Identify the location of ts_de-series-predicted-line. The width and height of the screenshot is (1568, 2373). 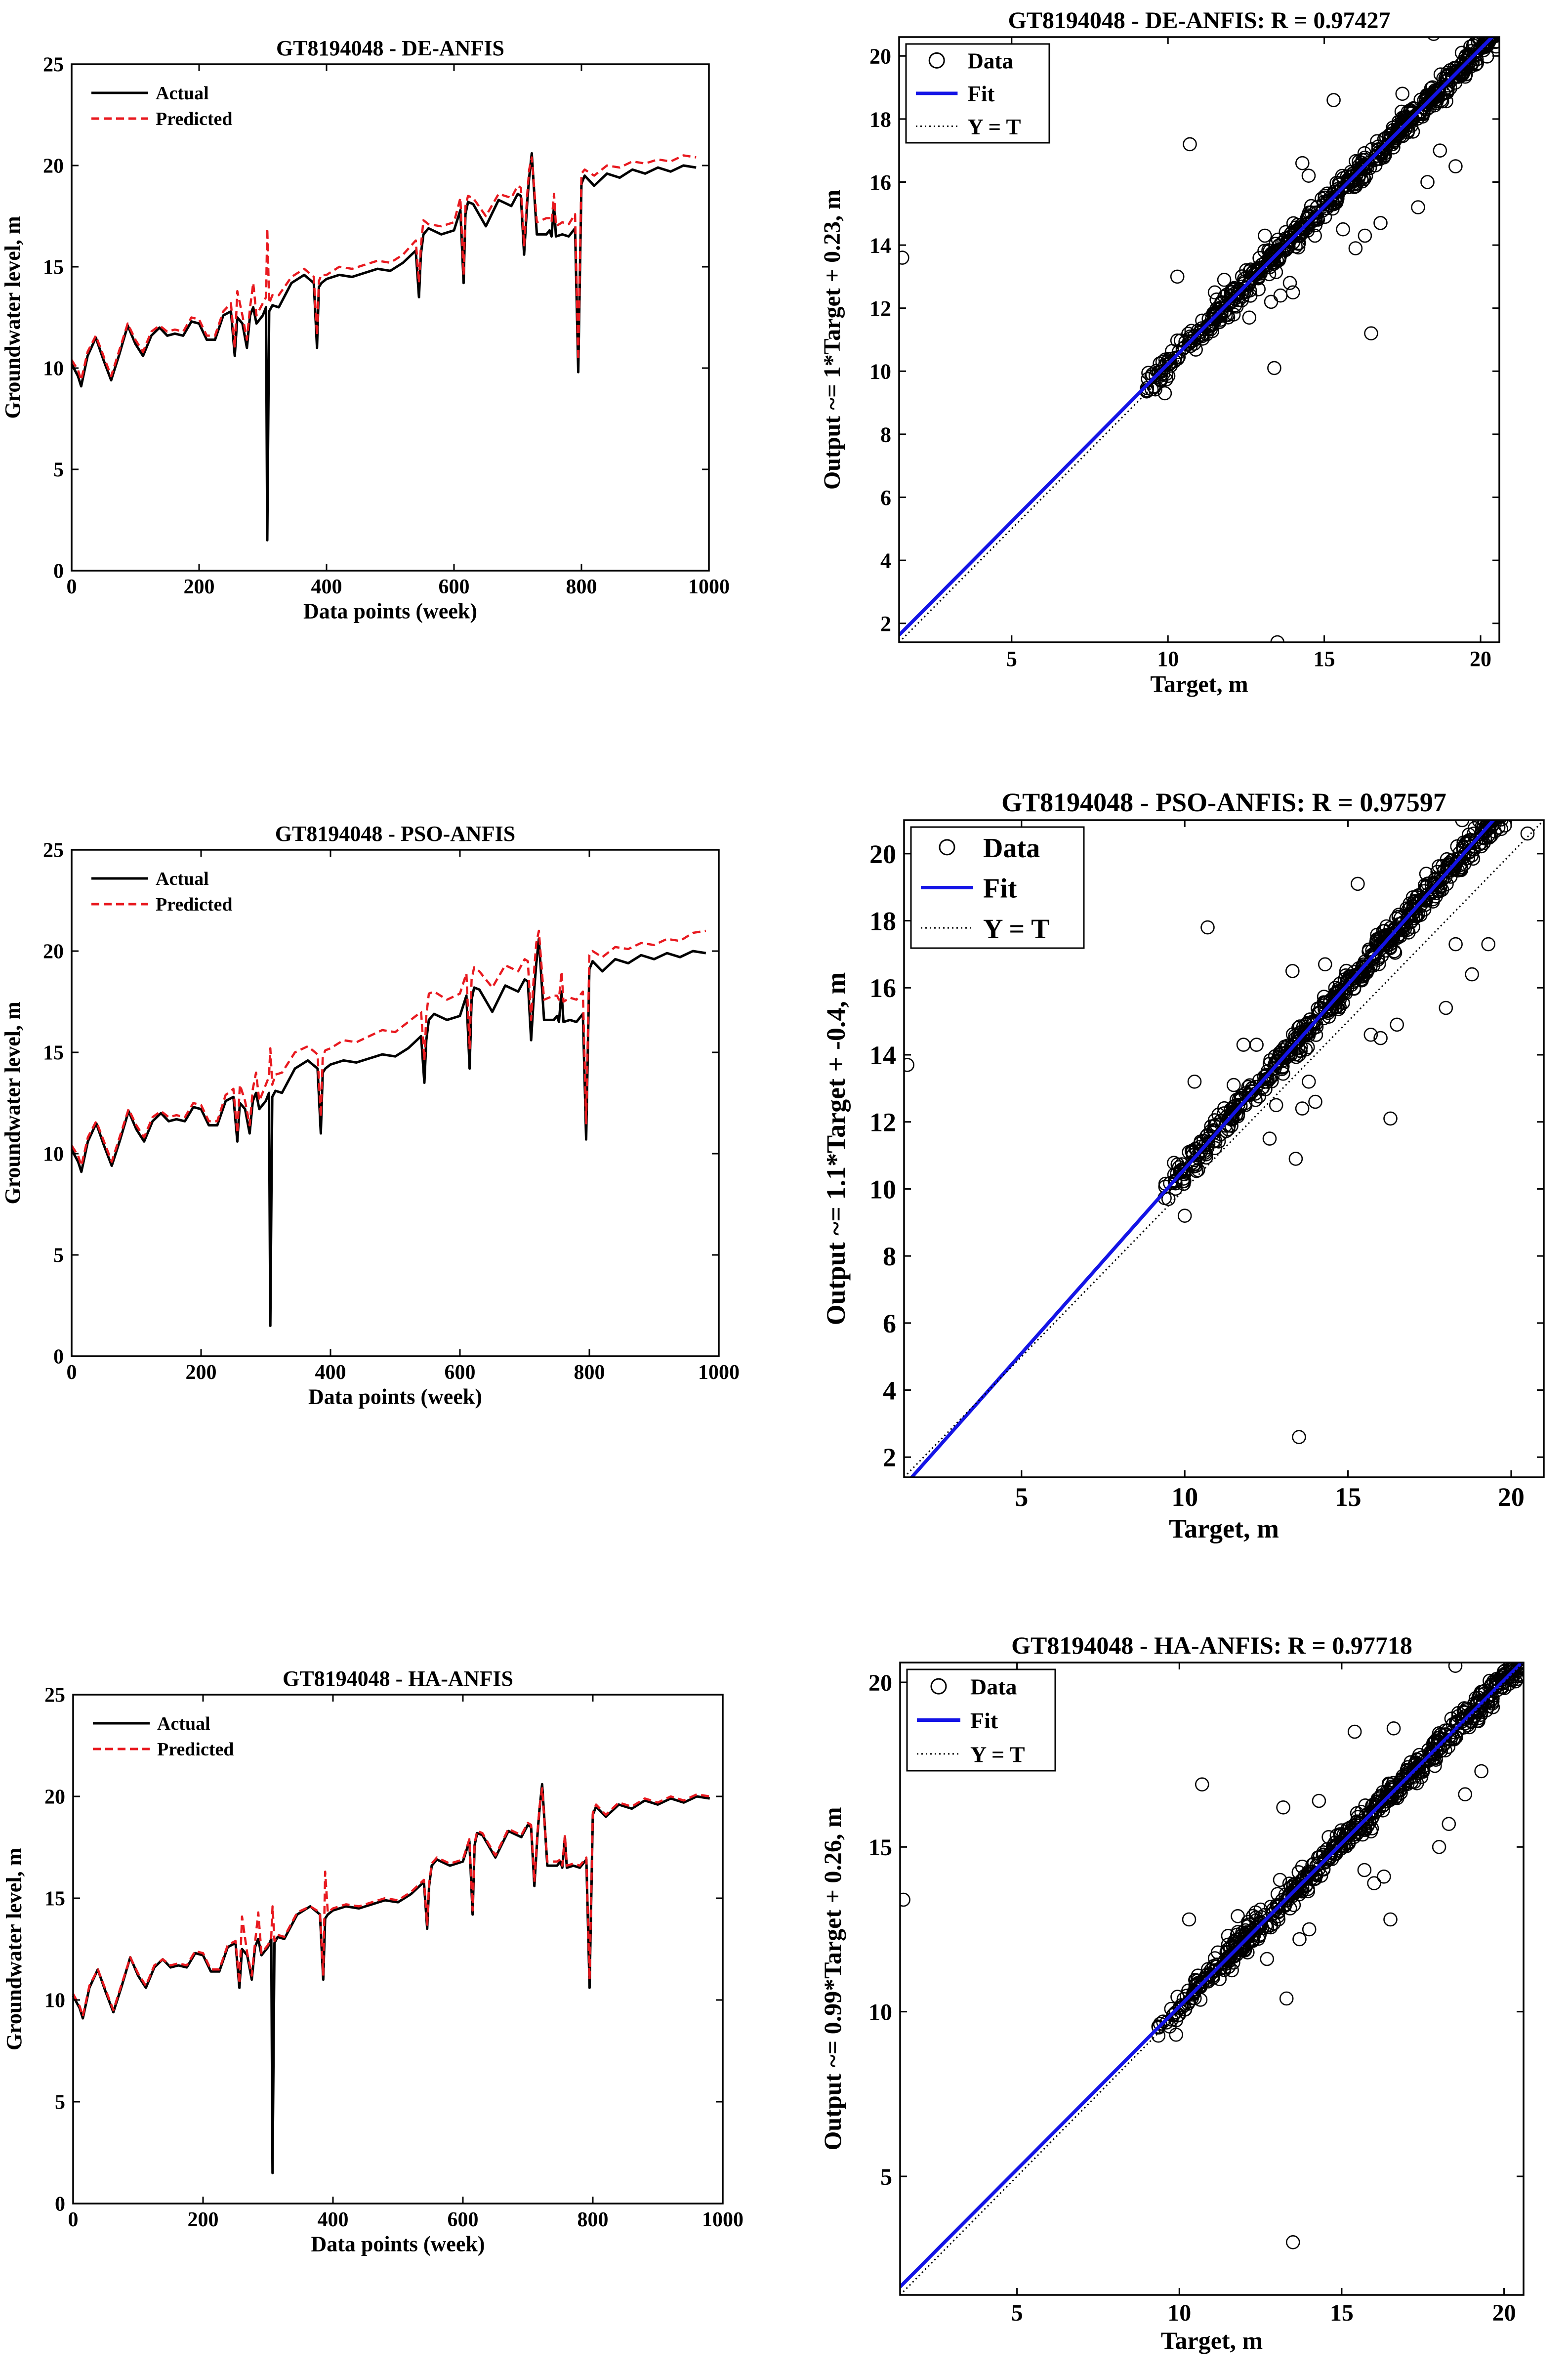
(384, 267).